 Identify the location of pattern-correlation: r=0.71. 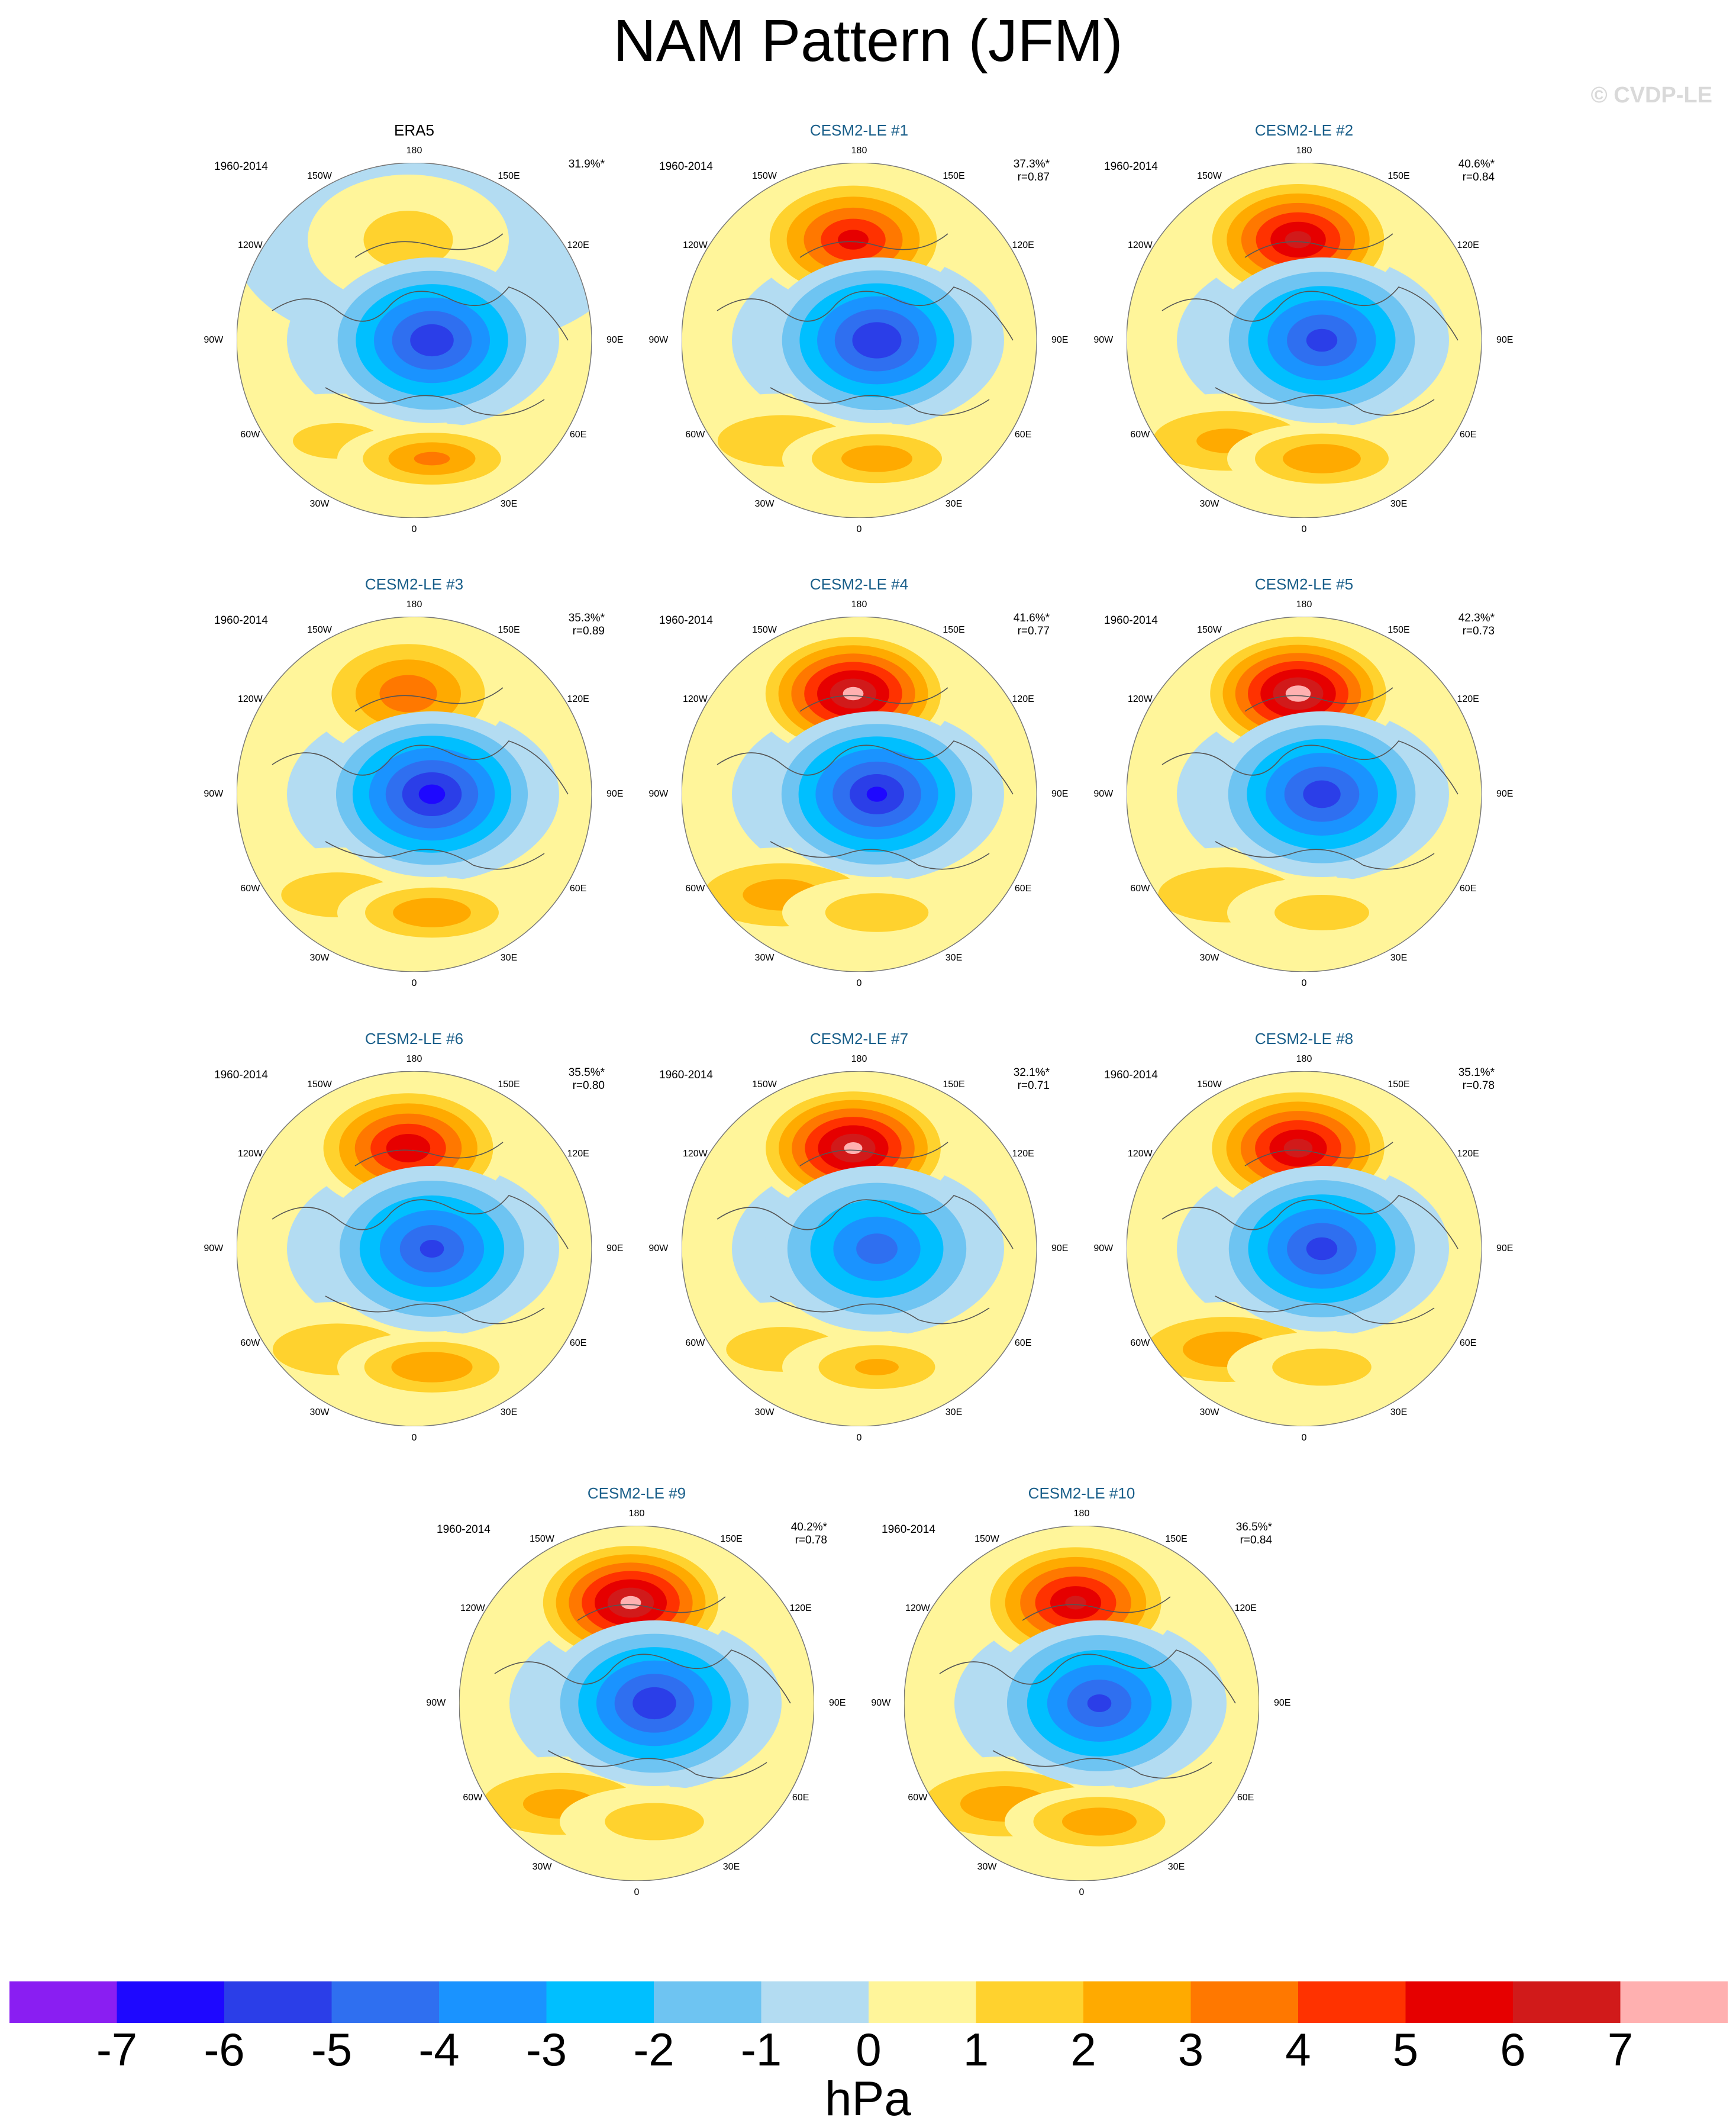
(1033, 1085).